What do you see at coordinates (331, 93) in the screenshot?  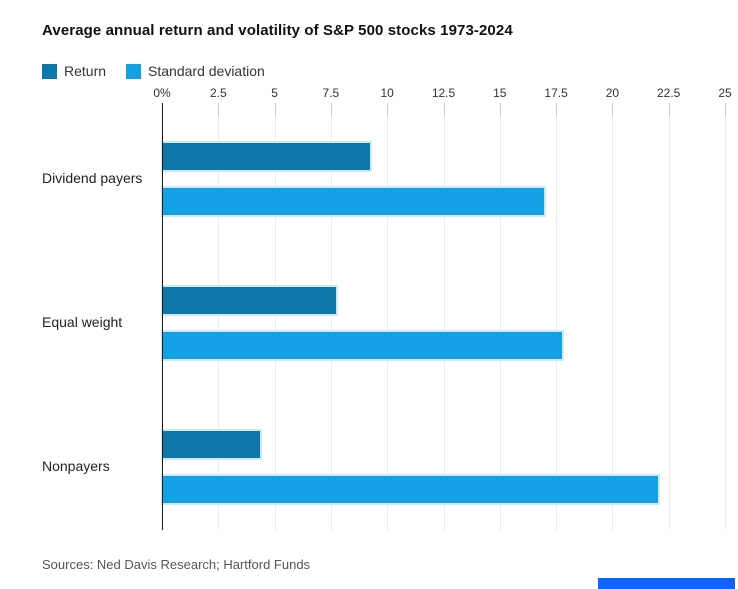 I see `x-axis-tick-label: 7.5` at bounding box center [331, 93].